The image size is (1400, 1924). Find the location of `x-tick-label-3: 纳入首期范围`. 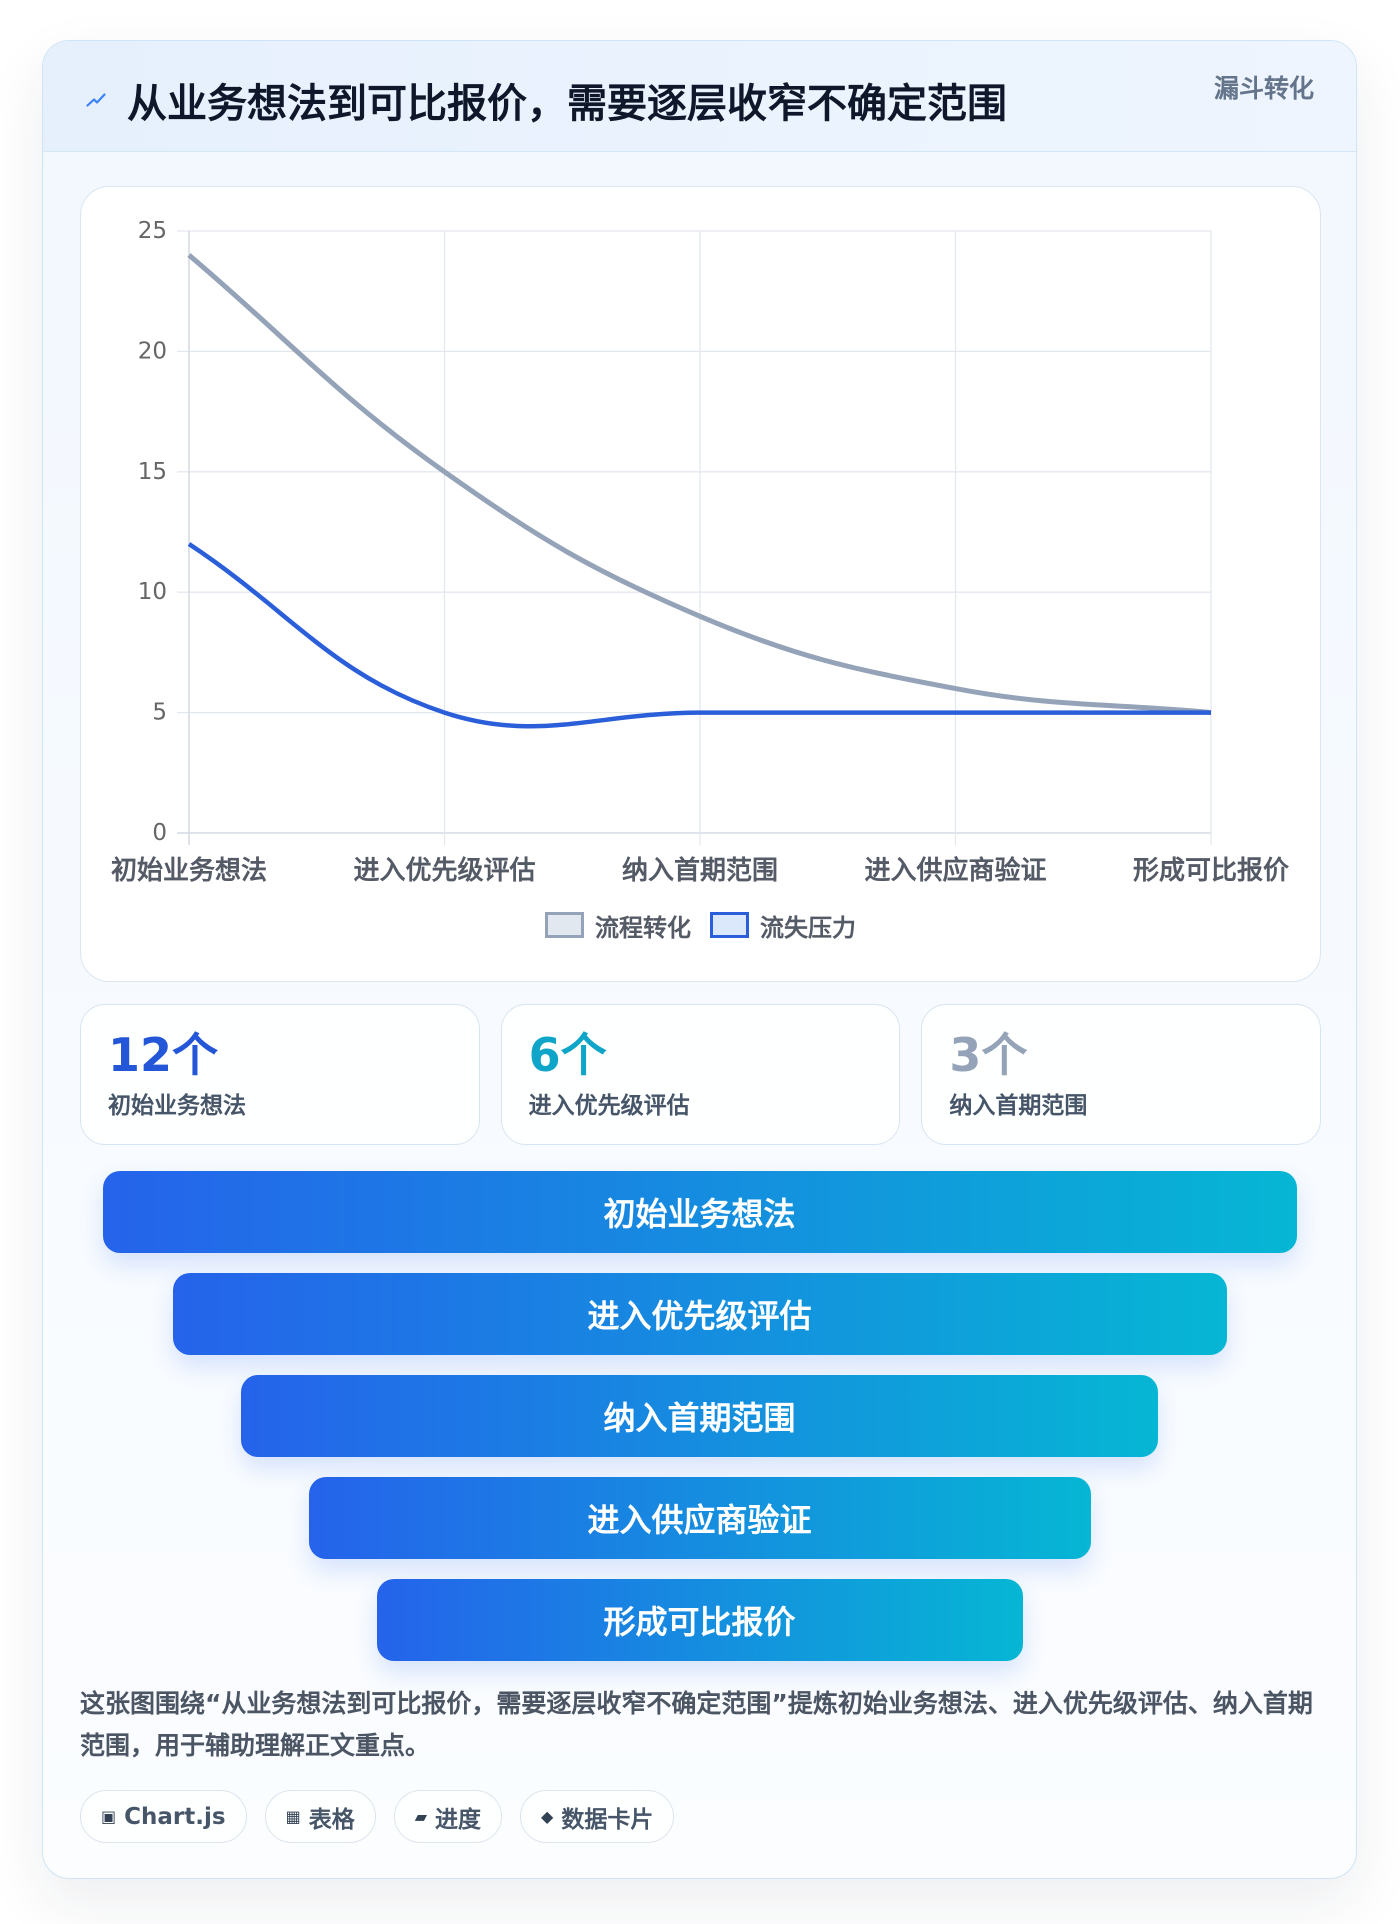

x-tick-label-3: 纳入首期范围 is located at coordinates (700, 870).